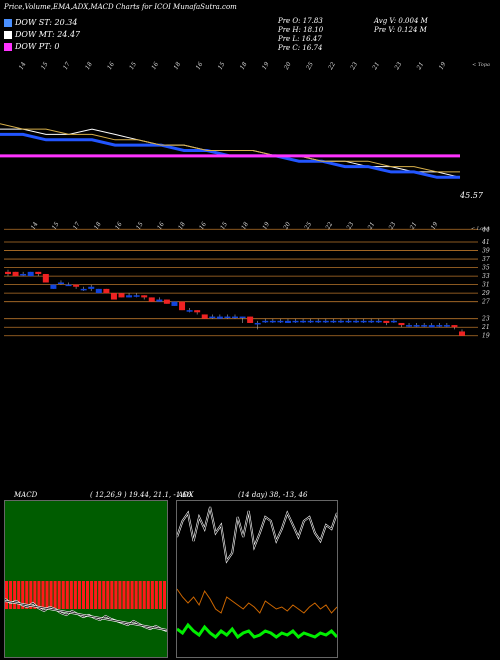 The image size is (500, 660). Describe the element at coordinates (26, 495) in the screenshot. I see `macd-title: MACD` at that location.